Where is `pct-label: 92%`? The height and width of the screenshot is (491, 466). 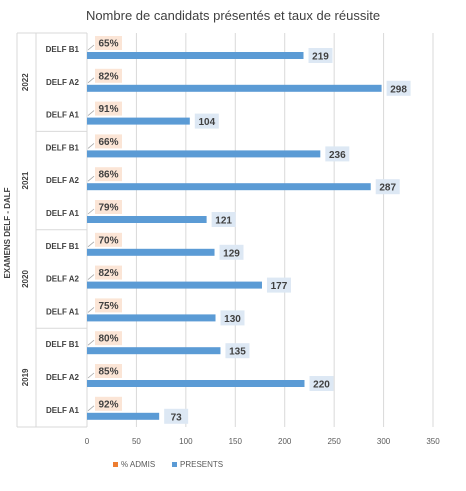
pct-label: 92% is located at coordinates (108, 404).